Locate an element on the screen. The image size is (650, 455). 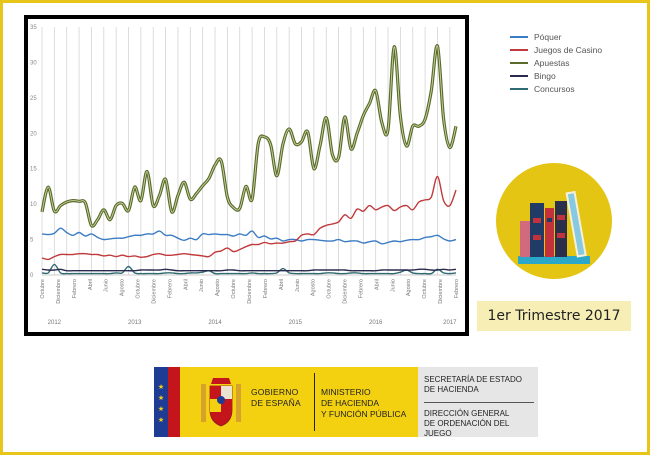
ministry-line-1: MINISTERIO is located at coordinates (346, 392).